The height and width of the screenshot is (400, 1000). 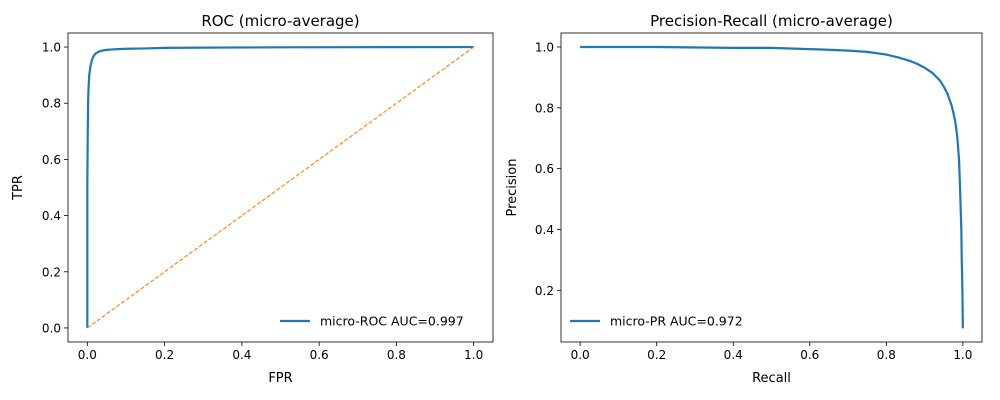 What do you see at coordinates (771, 21) in the screenshot?
I see `chart-title: Precision-Recall (micro-average)` at bounding box center [771, 21].